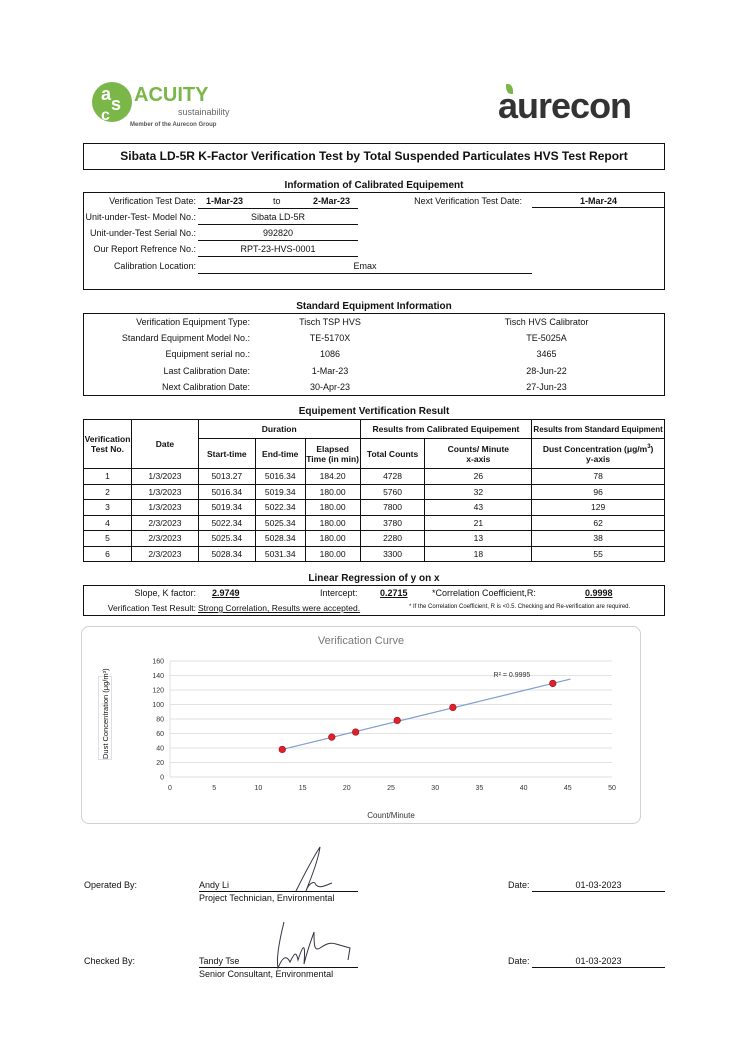  What do you see at coordinates (339, 593) in the screenshot?
I see `intercept-label: Intercept:` at bounding box center [339, 593].